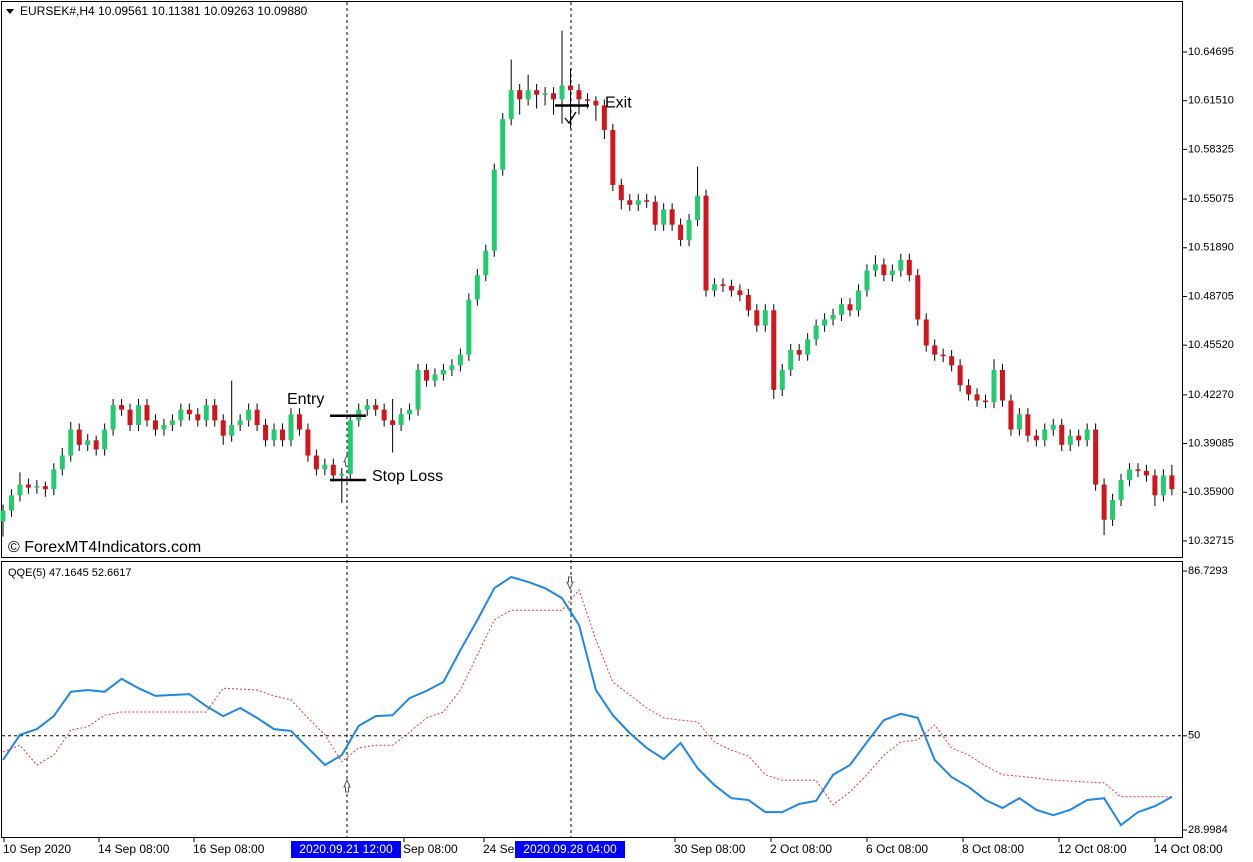 This screenshot has height=862, width=1253. I want to click on buy-arrow, so click(347, 785).